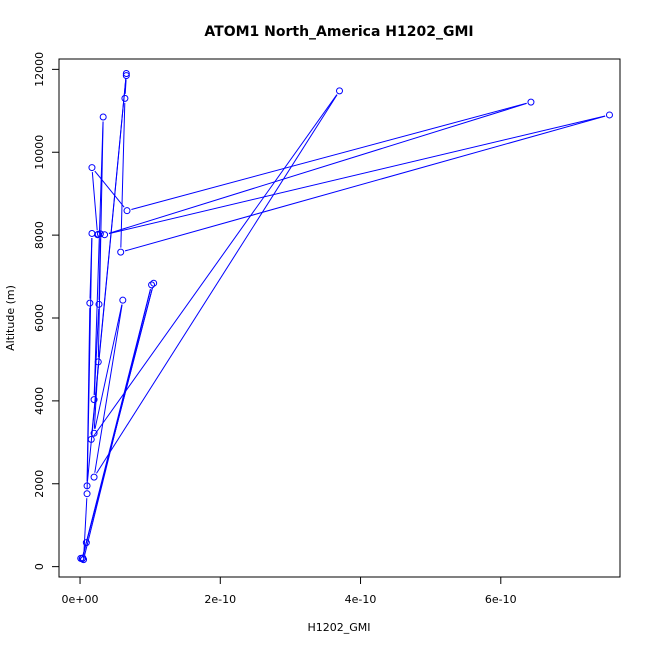 This screenshot has width=650, height=650. I want to click on x-axis: 0e+00 2e-10 4e-10 6e-10, so click(289, 591).